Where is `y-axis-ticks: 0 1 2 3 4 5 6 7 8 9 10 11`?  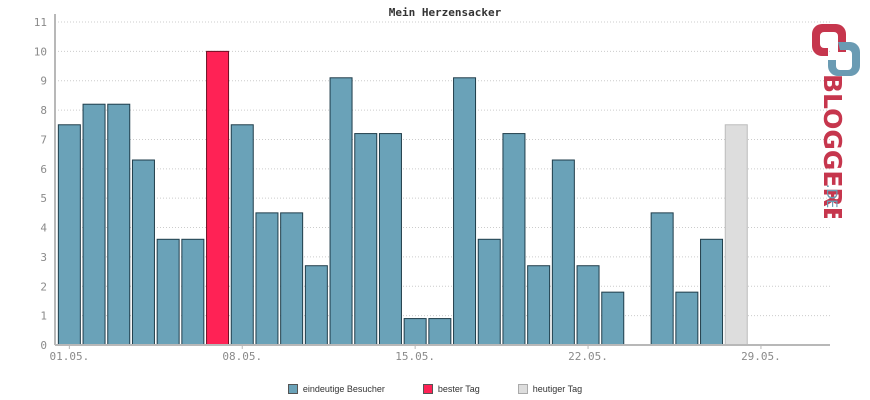
y-axis-ticks: 0 1 2 3 4 5 6 7 8 9 10 11 is located at coordinates (41, 184).